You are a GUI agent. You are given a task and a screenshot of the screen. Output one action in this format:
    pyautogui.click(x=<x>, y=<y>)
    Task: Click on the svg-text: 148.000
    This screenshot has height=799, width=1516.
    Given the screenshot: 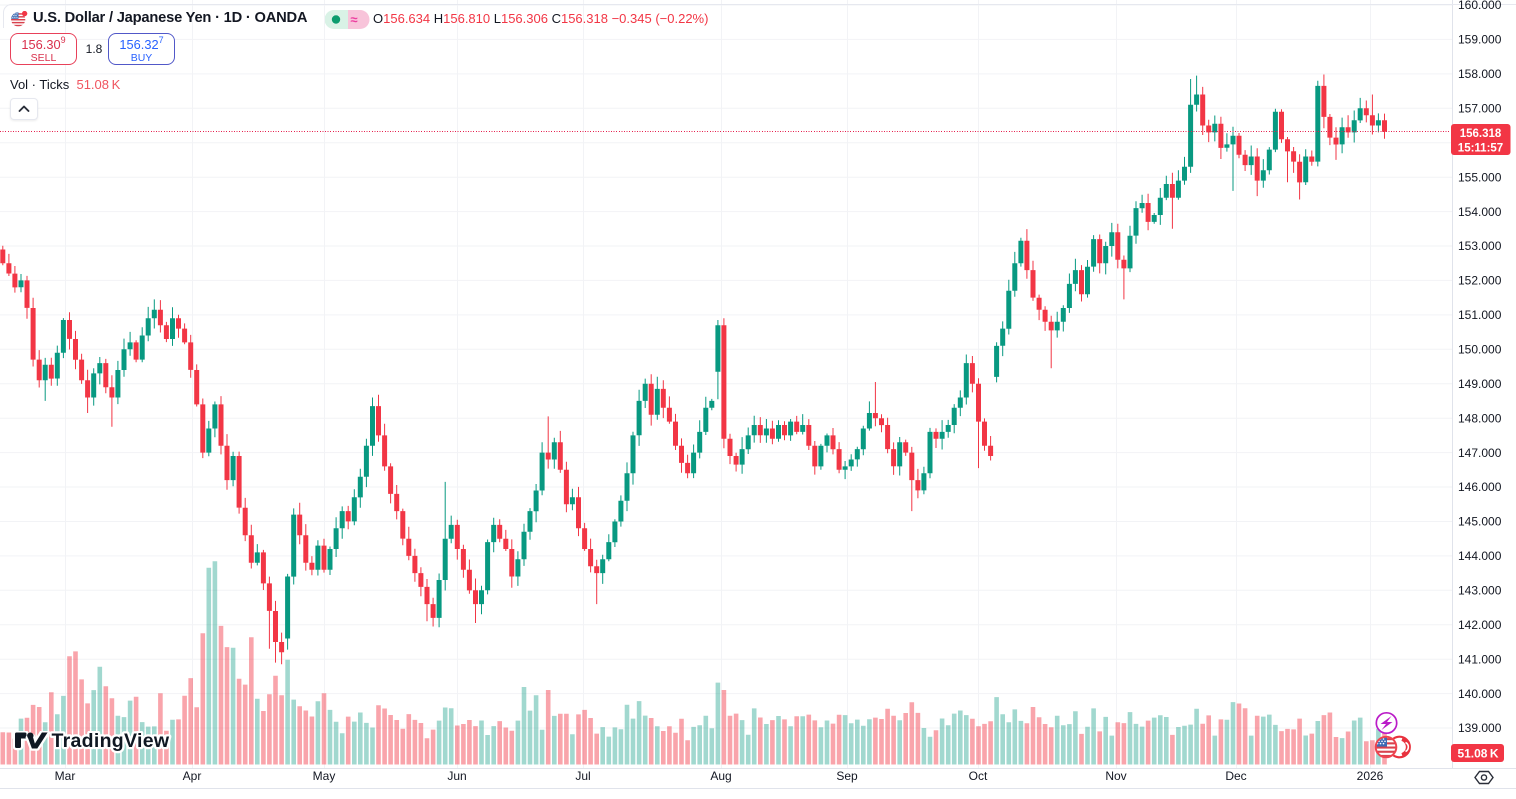 What is the action you would take?
    pyautogui.click(x=1480, y=418)
    